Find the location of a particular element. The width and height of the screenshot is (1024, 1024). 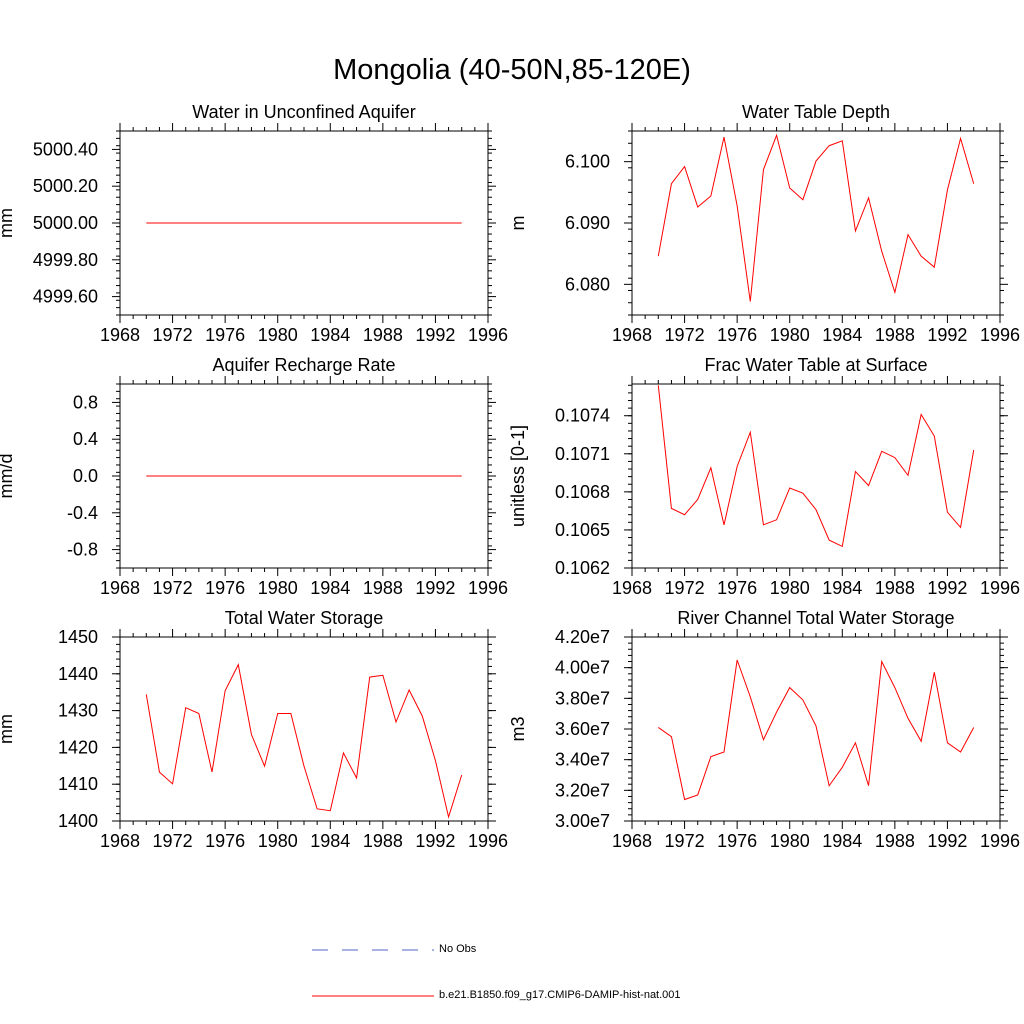

y-tick-label: 4.20e7 is located at coordinates (582, 637).